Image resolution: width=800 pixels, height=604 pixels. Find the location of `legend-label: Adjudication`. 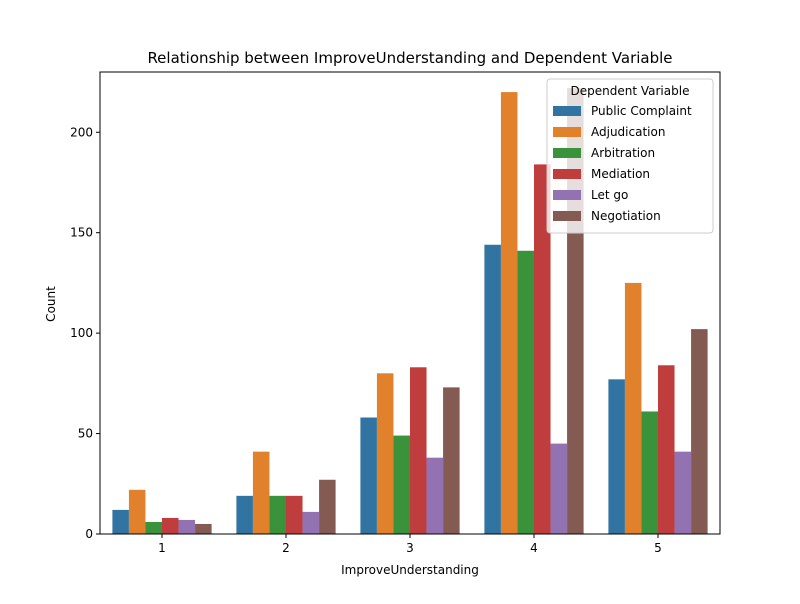

legend-label: Adjudication is located at coordinates (628, 132).